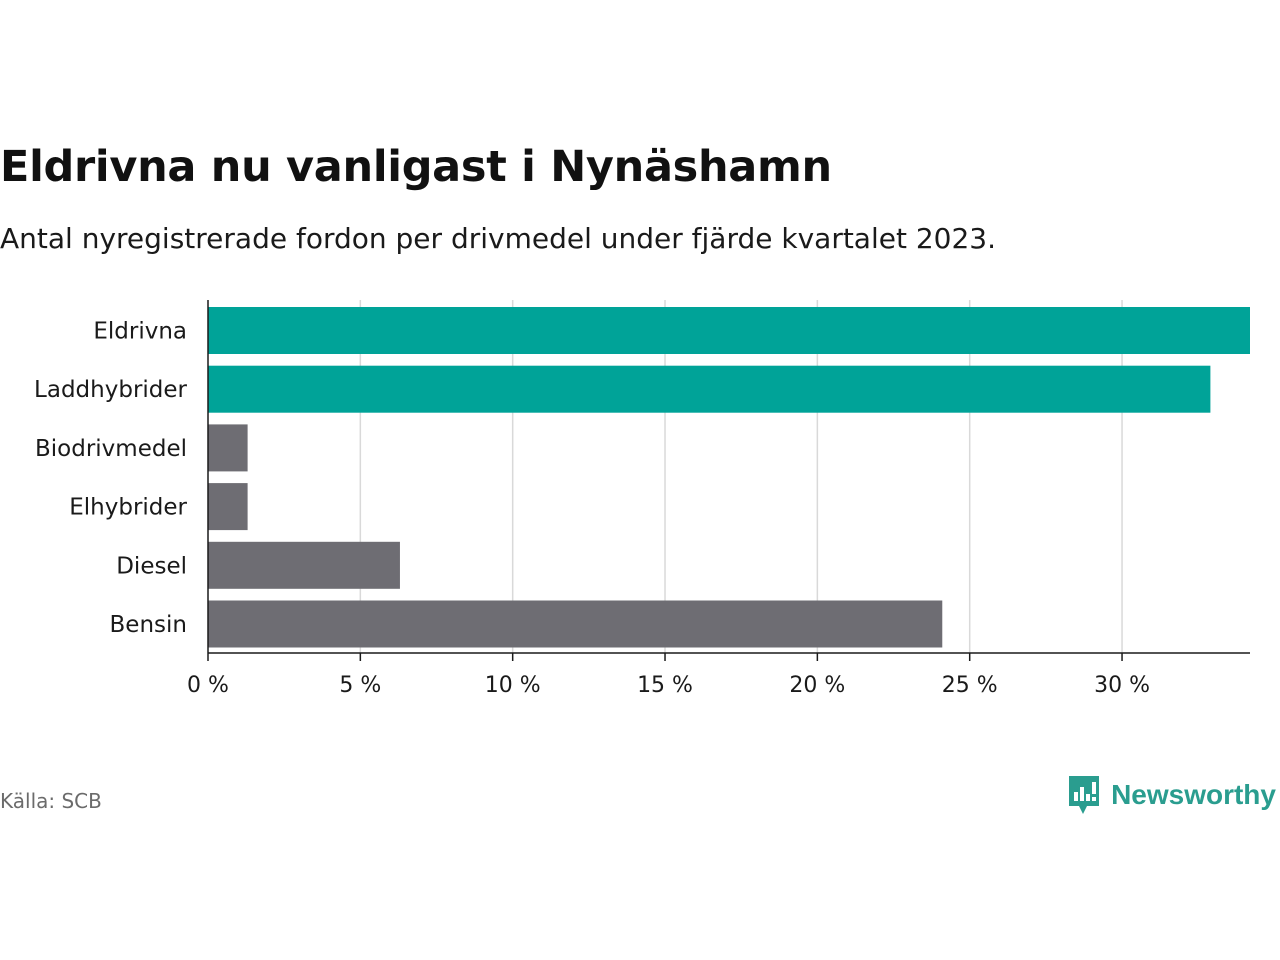 The width and height of the screenshot is (1280, 960). I want to click on category-label: Bensin, so click(148, 625).